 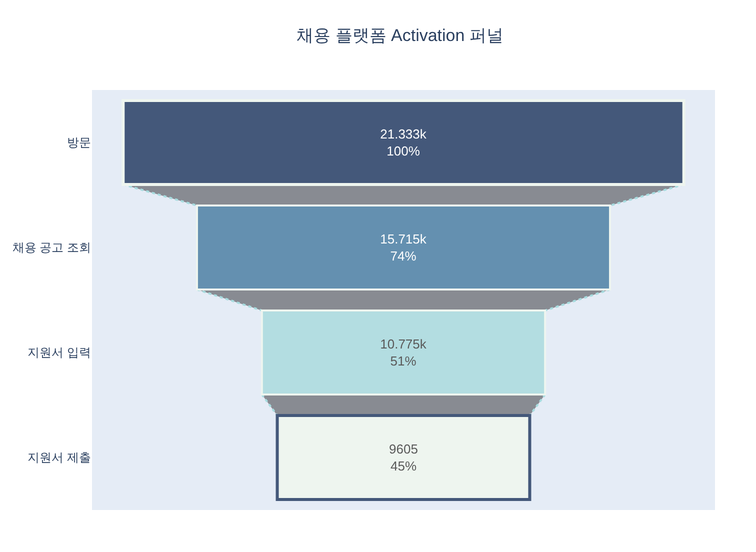 I want to click on data-label: 15.715k 74%, so click(x=403, y=248).